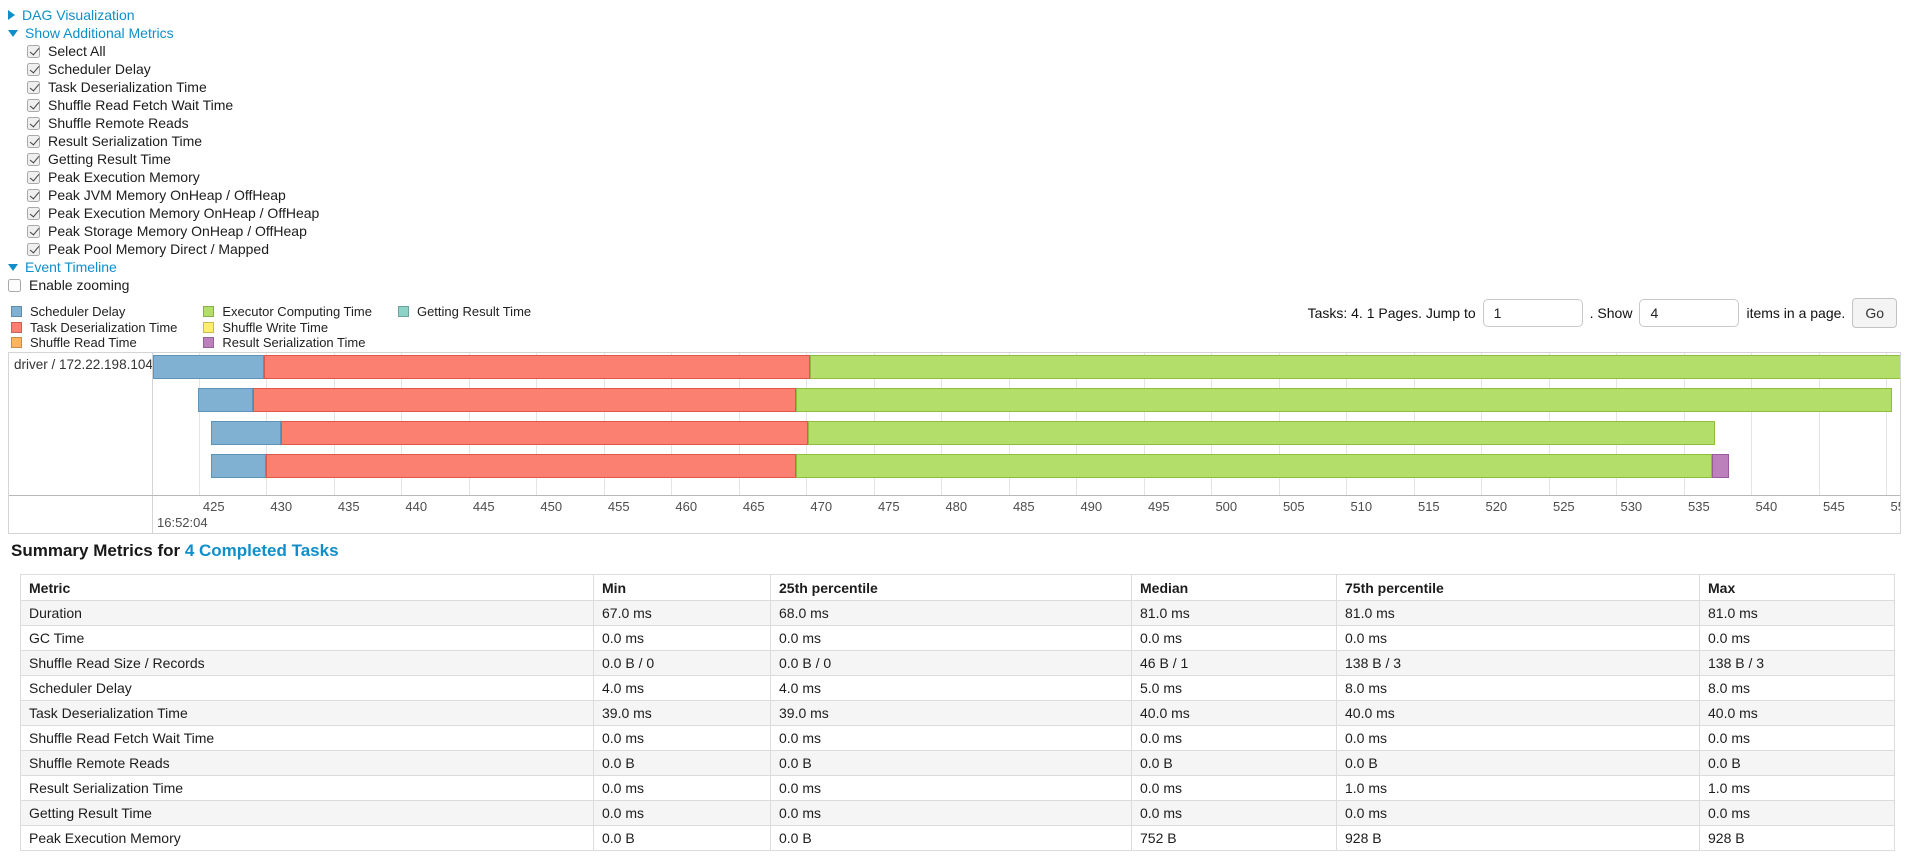  Describe the element at coordinates (33, 51) in the screenshot. I see `metric-checkbox-select-all` at that location.